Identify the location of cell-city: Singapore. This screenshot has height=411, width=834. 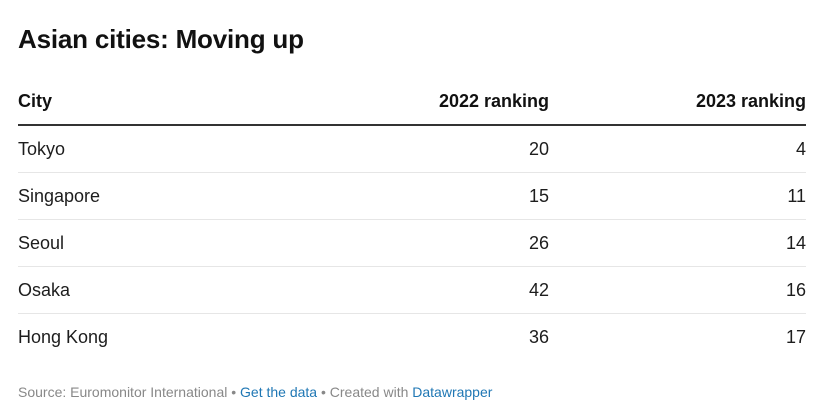
(143, 196).